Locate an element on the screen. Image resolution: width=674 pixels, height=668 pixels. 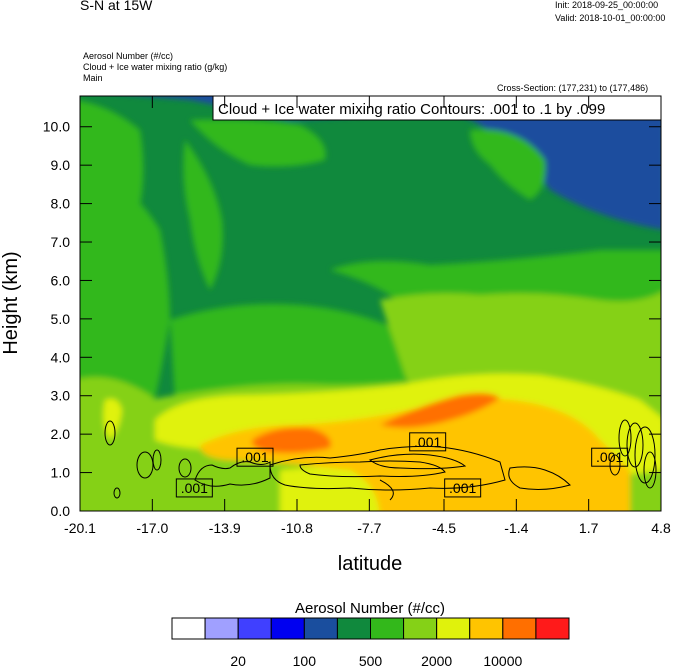
x-tick: -13.9 is located at coordinates (225, 316).